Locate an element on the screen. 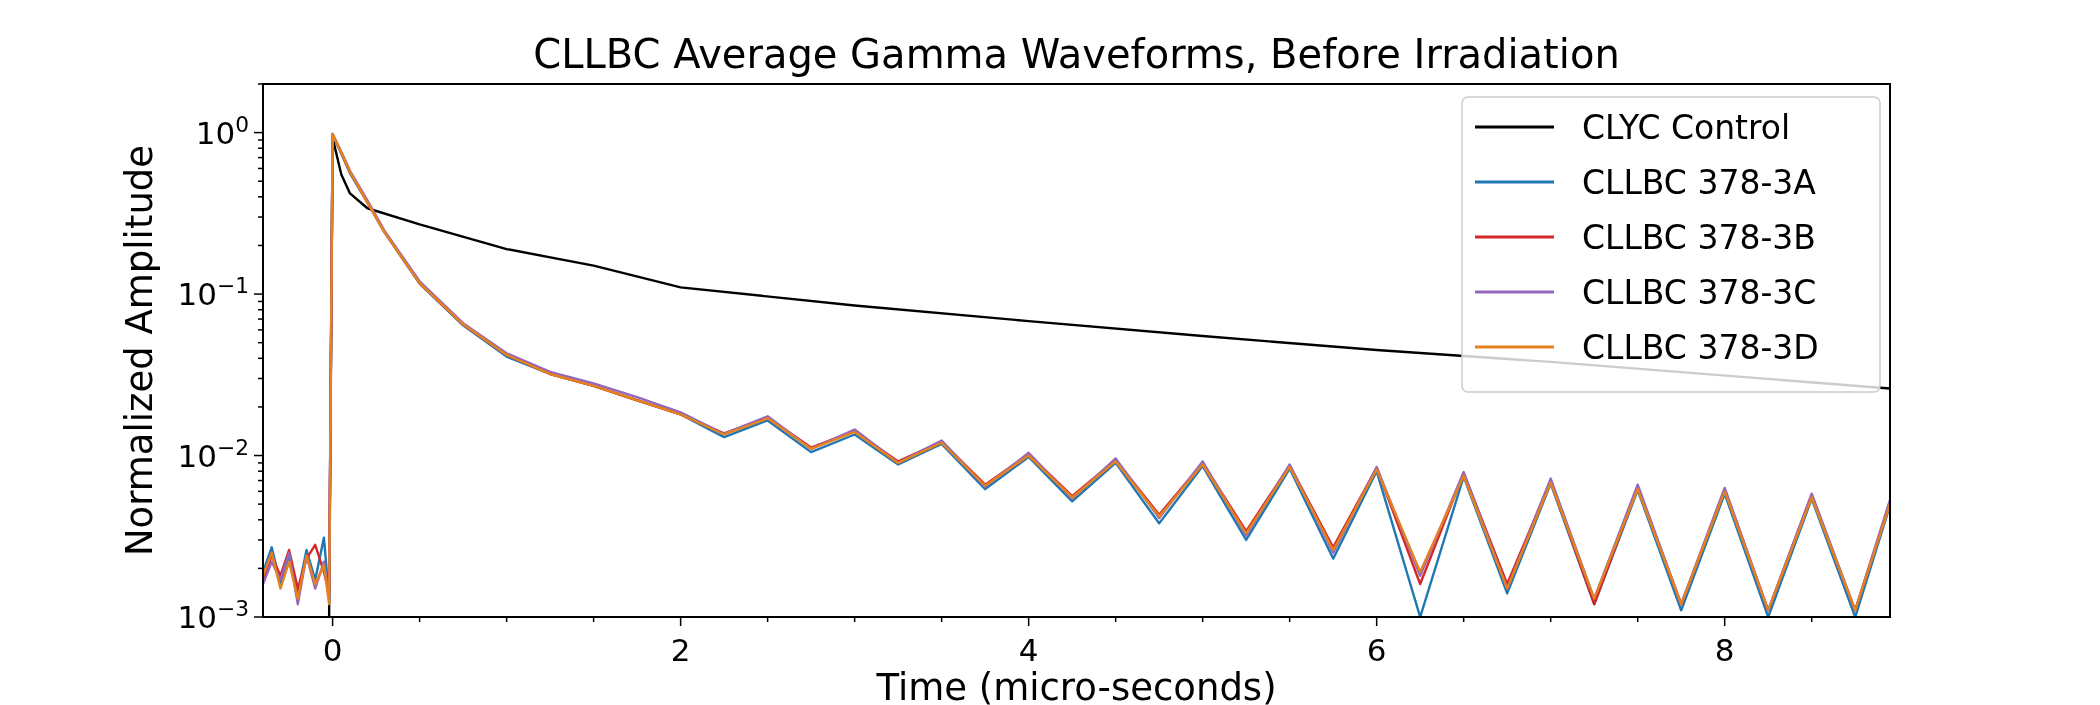  legend-label: CLLBC 378-3A is located at coordinates (1699, 182).